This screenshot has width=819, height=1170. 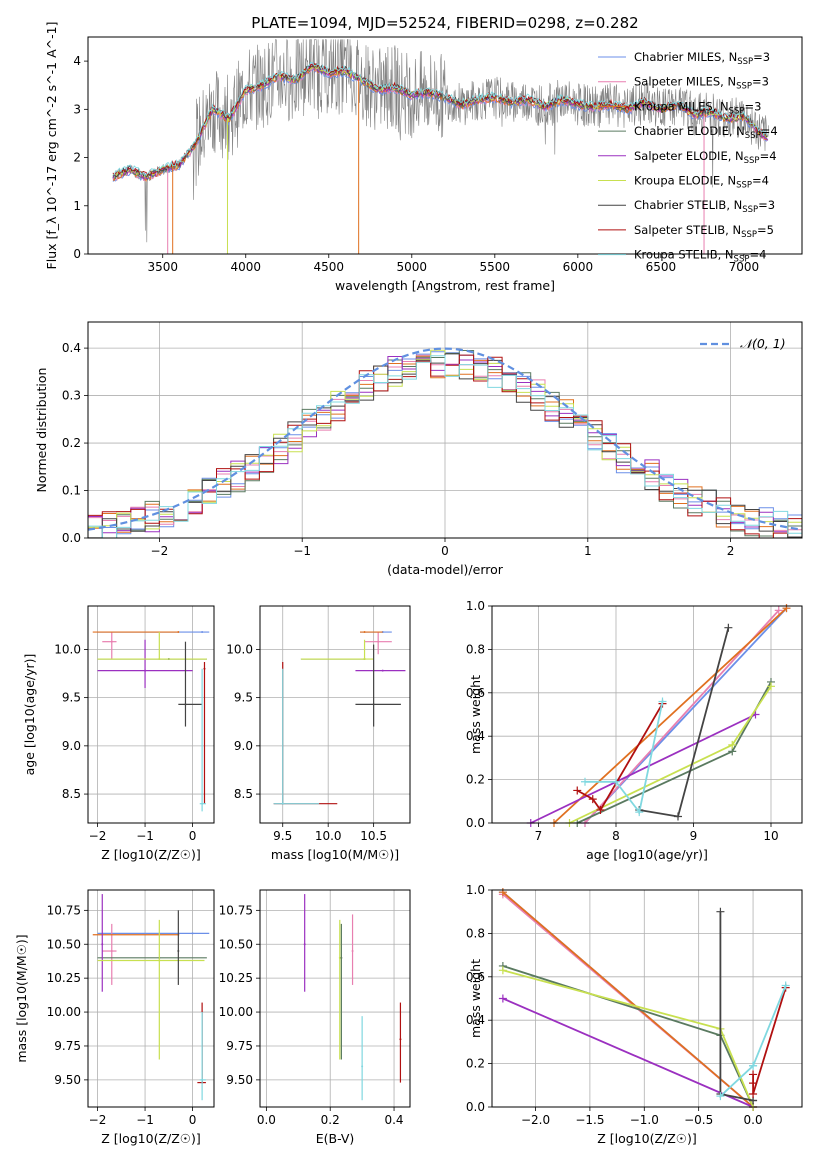 What do you see at coordinates (539, 836) in the screenshot?
I see `x-tick-label: 7` at bounding box center [539, 836].